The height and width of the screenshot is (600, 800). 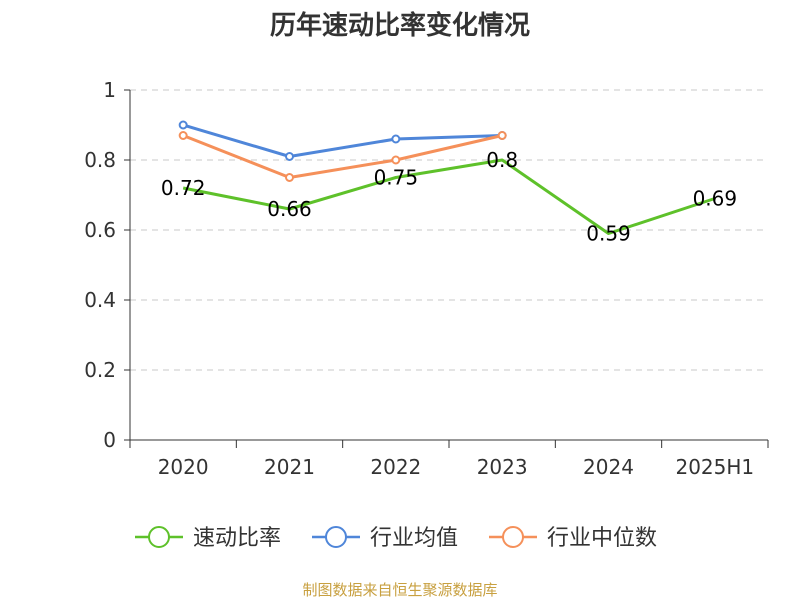 What do you see at coordinates (183, 467) in the screenshot?
I see `x-tick-label: 2020` at bounding box center [183, 467].